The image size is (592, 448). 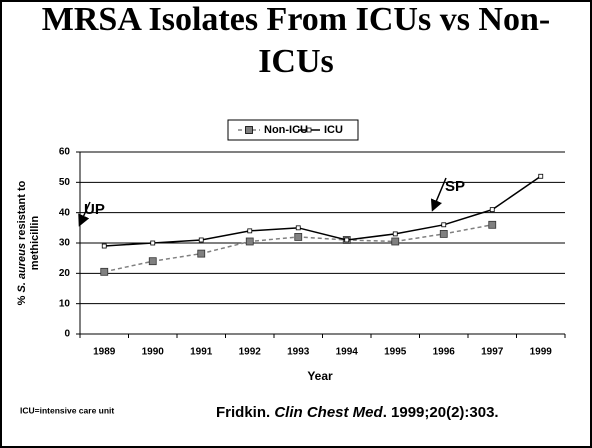 What do you see at coordinates (65, 303) in the screenshot?
I see `y-tick-label: 10` at bounding box center [65, 303].